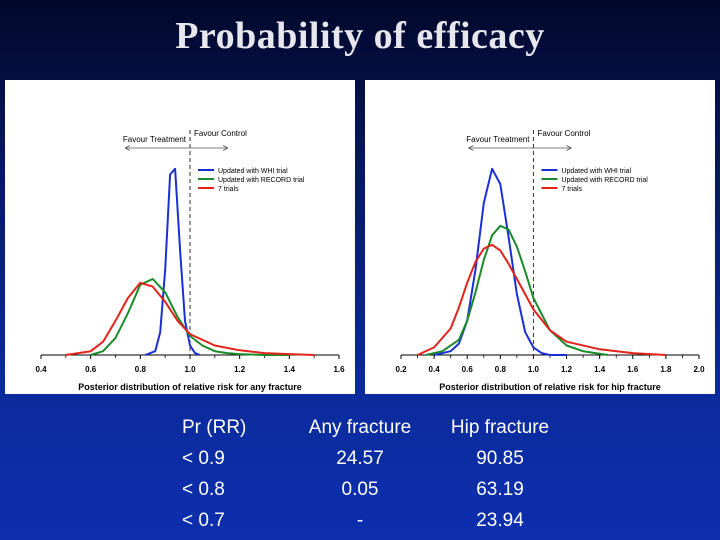 The width and height of the screenshot is (720, 540). Describe the element at coordinates (500, 474) in the screenshot. I see `table-column-hip-fracture: Hip fracture 90.85 63.19 23.94` at that location.